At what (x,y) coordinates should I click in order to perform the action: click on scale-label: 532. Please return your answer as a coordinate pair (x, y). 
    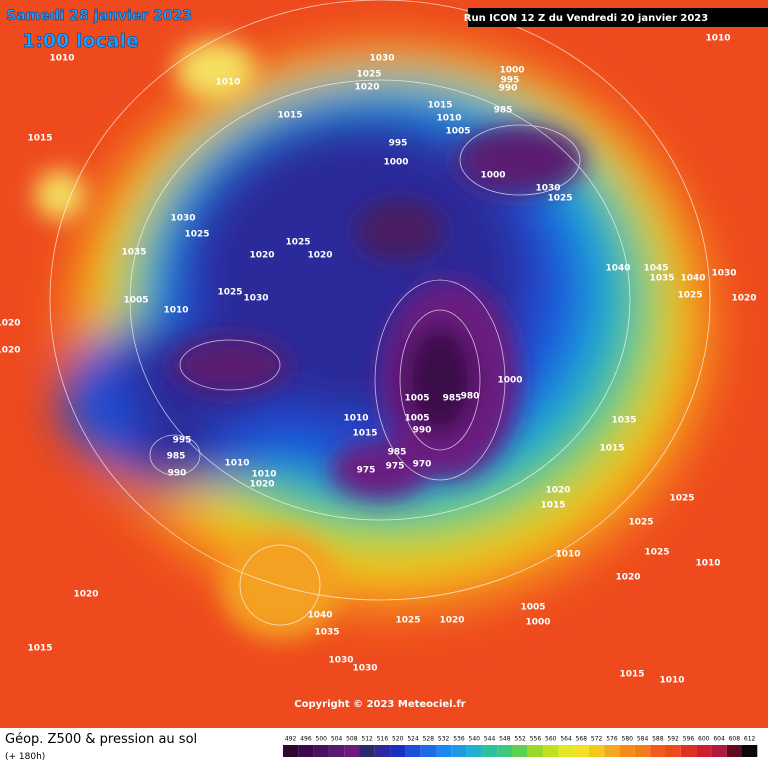
    Looking at the image, I should click on (444, 739).